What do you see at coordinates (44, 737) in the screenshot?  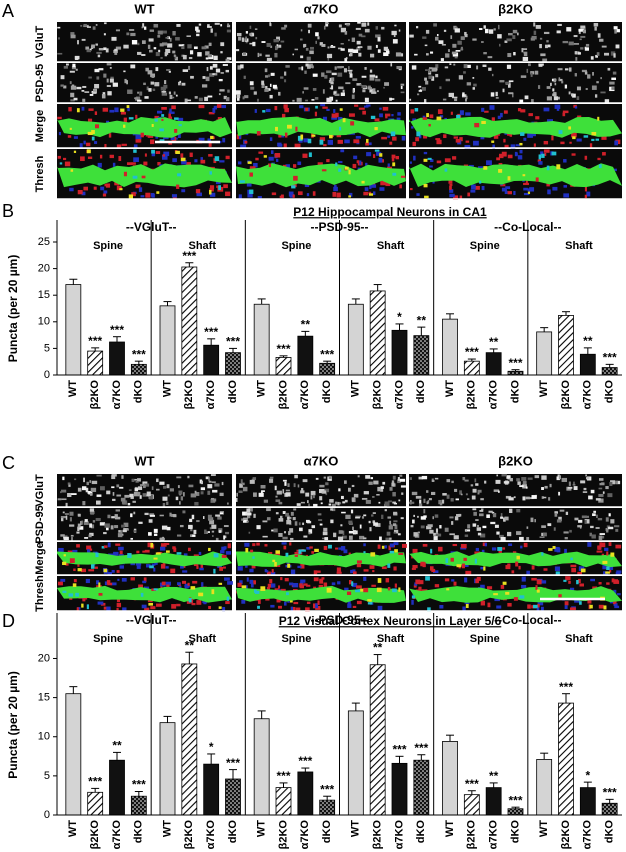 I see `y-tick-label: 10` at bounding box center [44, 737].